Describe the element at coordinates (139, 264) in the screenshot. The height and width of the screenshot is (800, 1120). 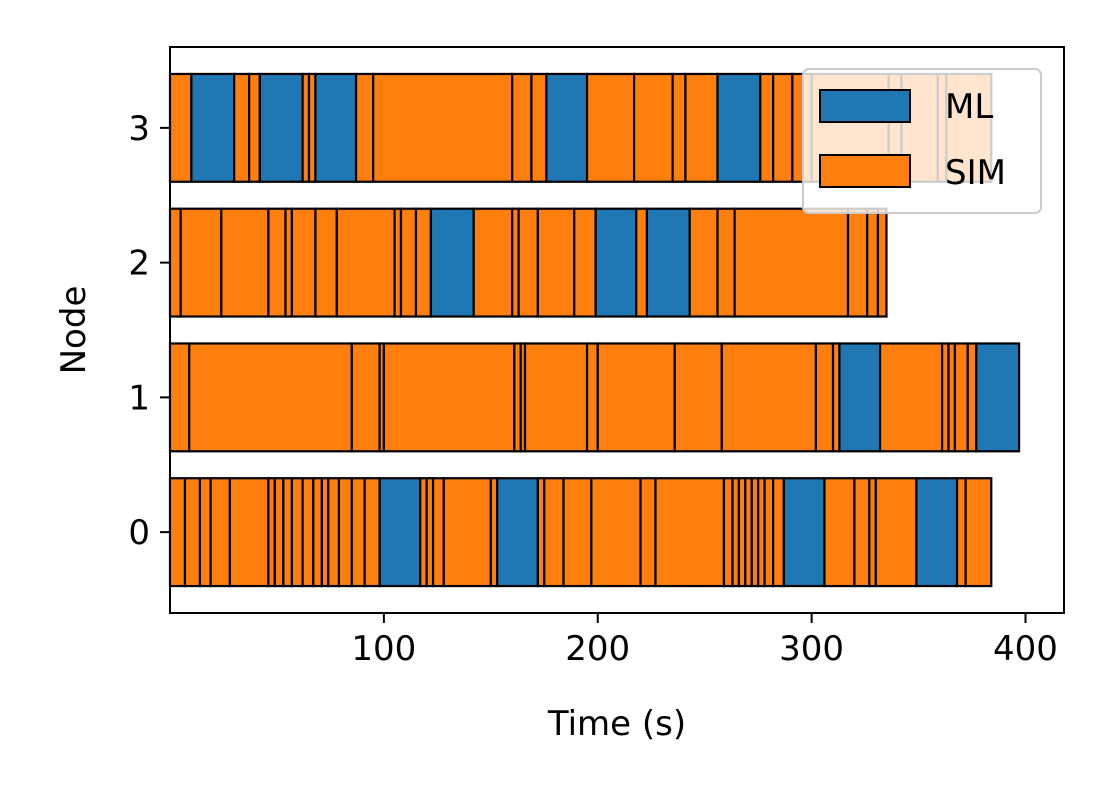
I see `y-tick-label: 2` at that location.